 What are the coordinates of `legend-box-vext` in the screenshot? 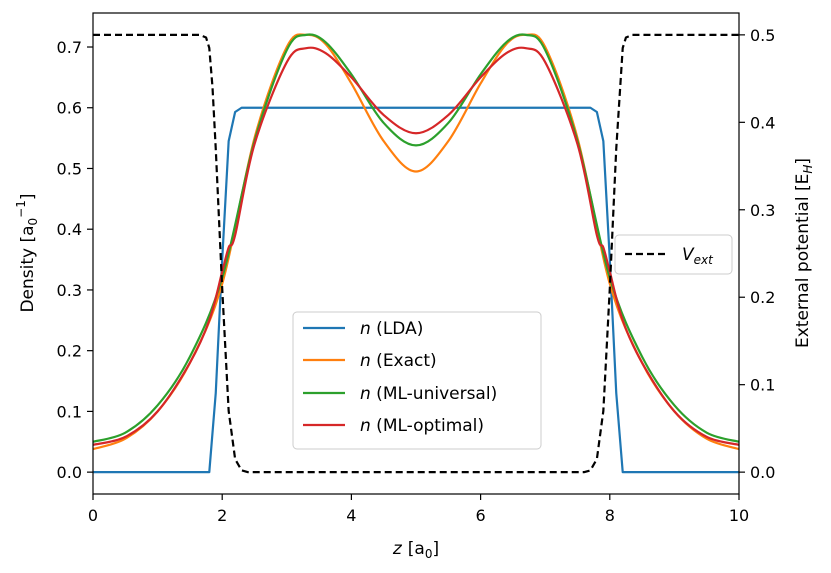 It's located at (673, 254).